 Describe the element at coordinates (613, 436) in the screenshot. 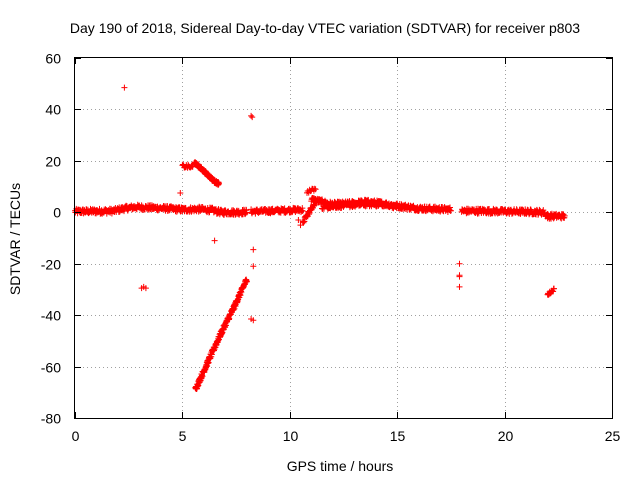

I see `x-tick-label: 25` at that location.